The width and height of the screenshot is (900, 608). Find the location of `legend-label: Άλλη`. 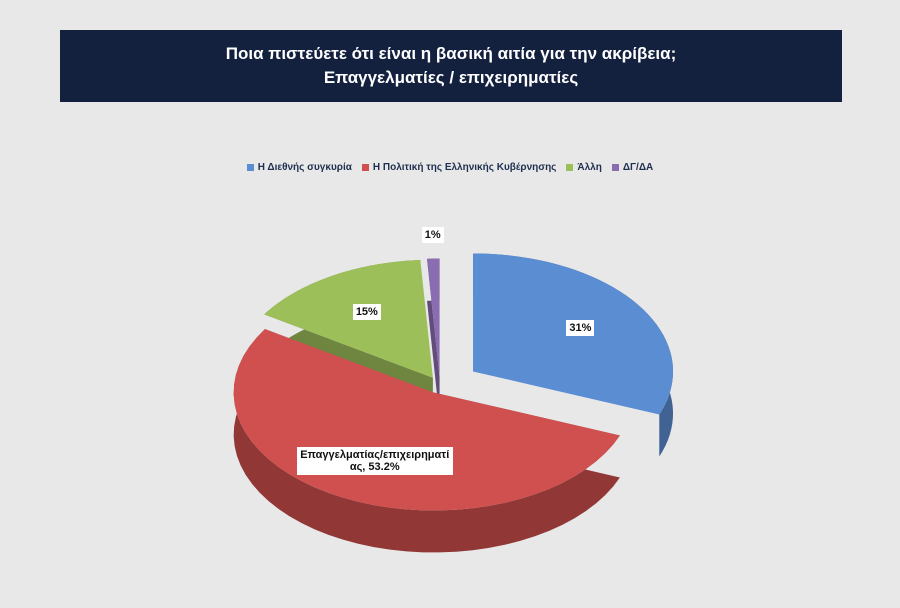

legend-label: Άλλη is located at coordinates (589, 167).